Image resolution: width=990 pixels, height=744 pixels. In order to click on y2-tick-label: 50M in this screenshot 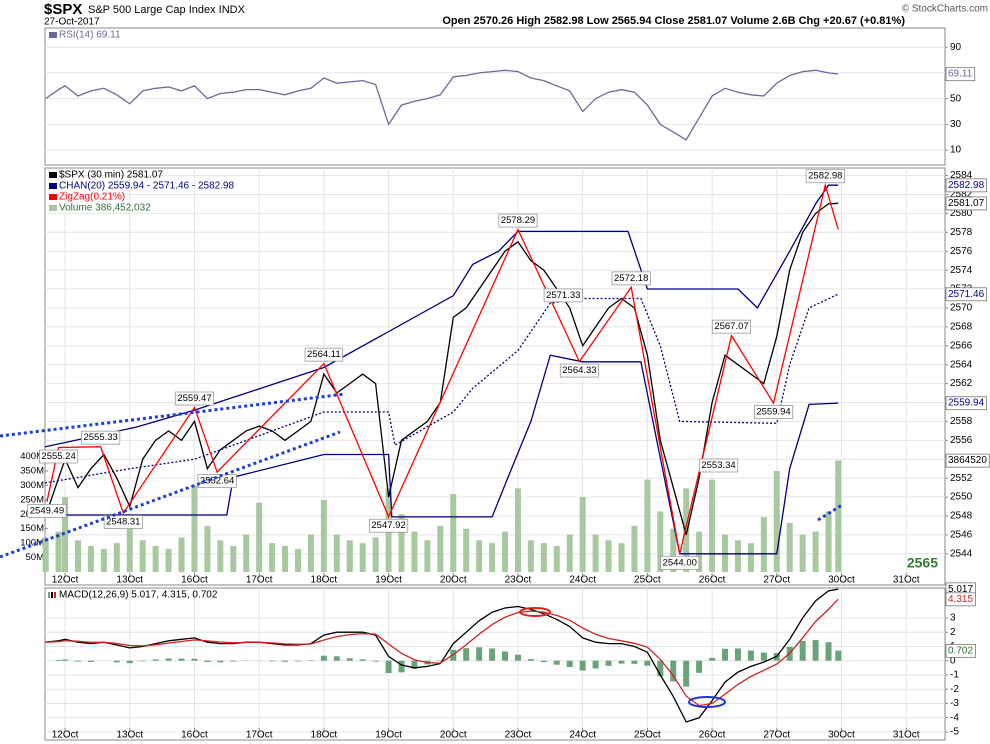, I will do `click(35, 557)`.